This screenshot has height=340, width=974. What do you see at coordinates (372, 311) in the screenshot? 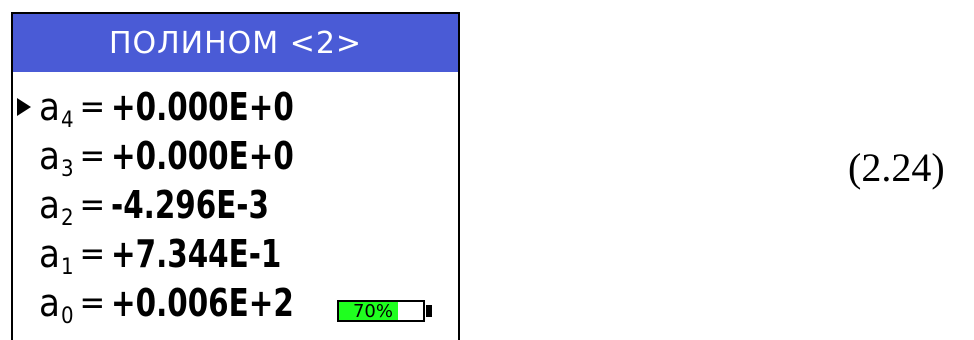
I see `battery-percent: 70%` at bounding box center [372, 311].